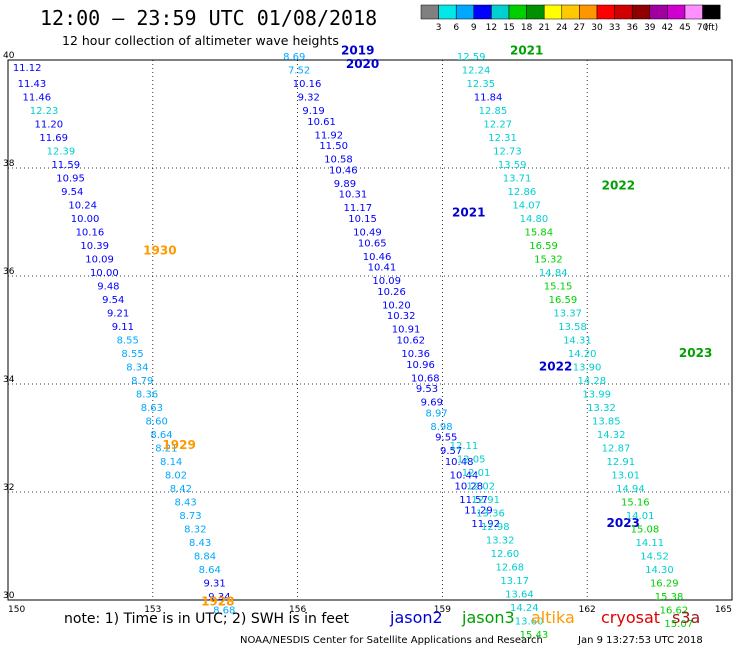 The width and height of the screenshot is (740, 650). I want to click on data-point-label: 7.52, so click(299, 71).